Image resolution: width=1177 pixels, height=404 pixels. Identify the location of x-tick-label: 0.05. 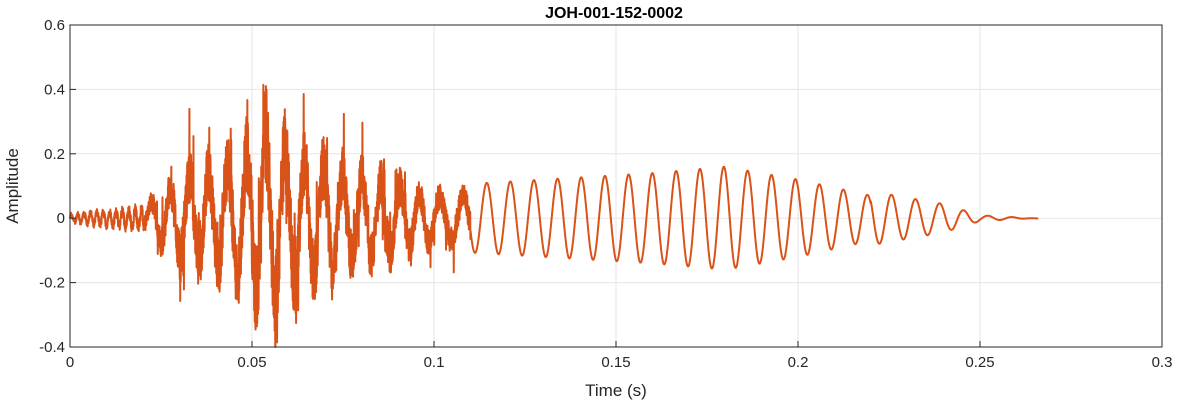
(251, 362).